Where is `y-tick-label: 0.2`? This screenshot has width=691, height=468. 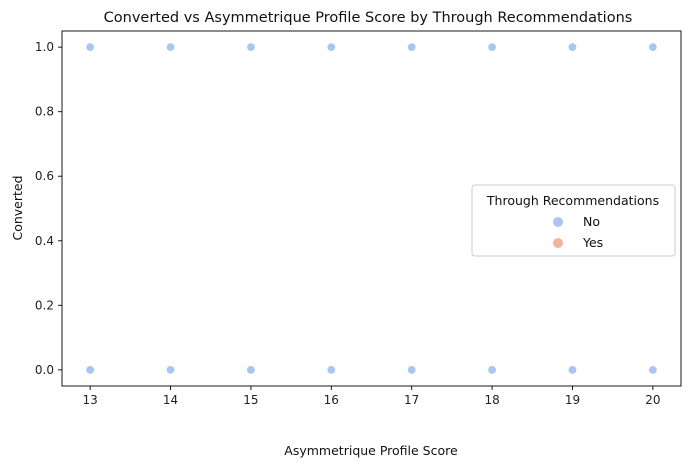
y-tick-label: 0.2 is located at coordinates (44, 305).